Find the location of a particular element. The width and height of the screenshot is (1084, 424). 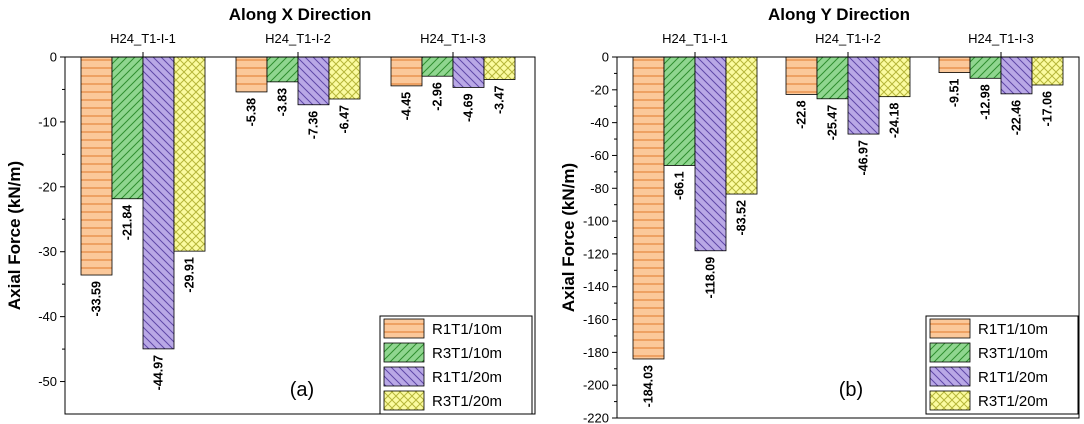

y-tick-label: -140 is located at coordinates (596, 286).